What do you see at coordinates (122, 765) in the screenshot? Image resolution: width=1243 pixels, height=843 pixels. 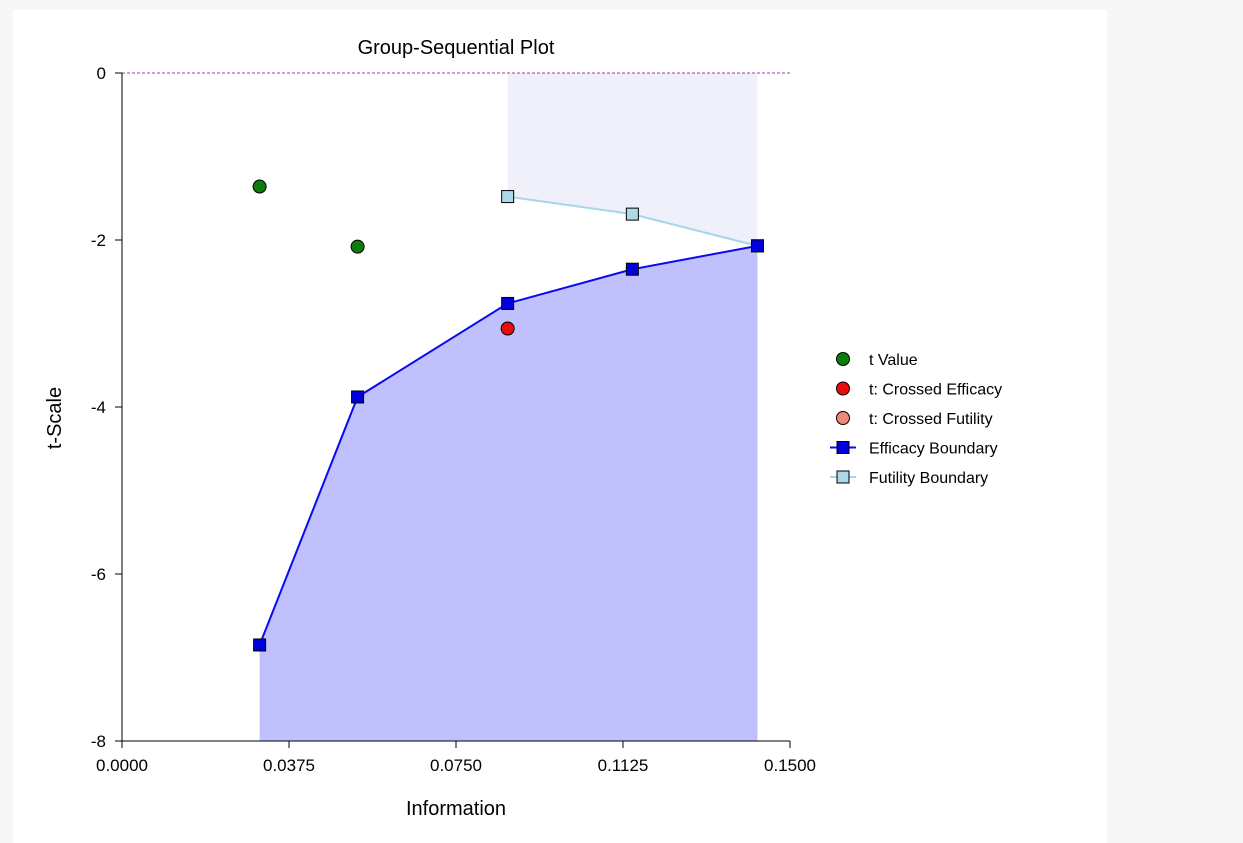 I see `x-tick-label: 0.0000` at bounding box center [122, 765].